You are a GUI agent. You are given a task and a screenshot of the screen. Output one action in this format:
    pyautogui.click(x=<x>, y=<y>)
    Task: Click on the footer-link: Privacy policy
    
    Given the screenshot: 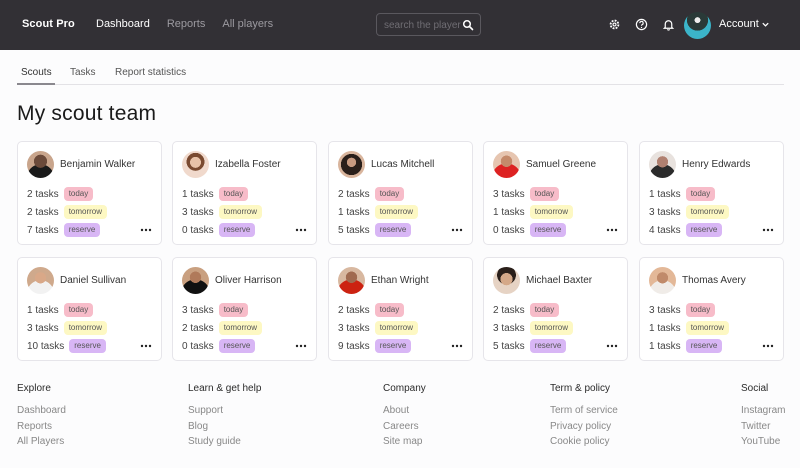 What is the action you would take?
    pyautogui.click(x=581, y=426)
    